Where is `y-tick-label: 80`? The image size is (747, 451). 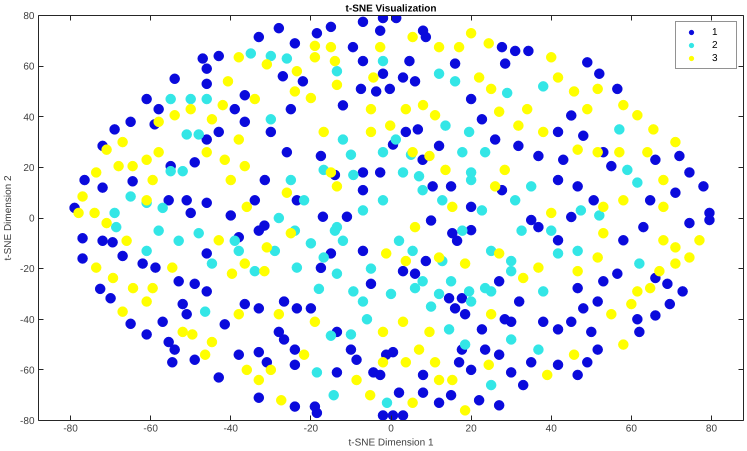 y-tick-label: 80 is located at coordinates (29, 16).